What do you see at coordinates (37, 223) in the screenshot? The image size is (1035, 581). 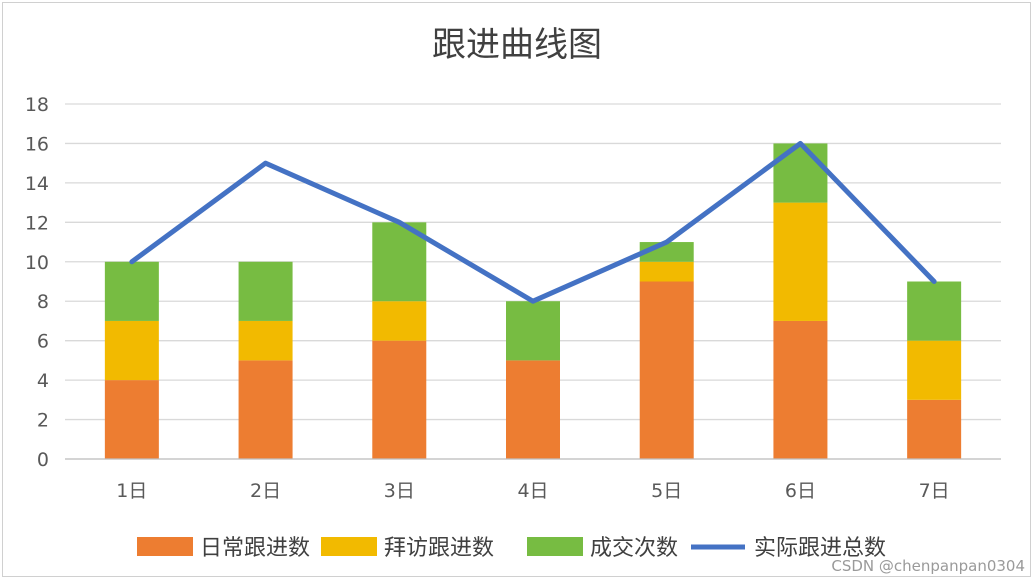 I see `y-tick-label: 12` at bounding box center [37, 223].